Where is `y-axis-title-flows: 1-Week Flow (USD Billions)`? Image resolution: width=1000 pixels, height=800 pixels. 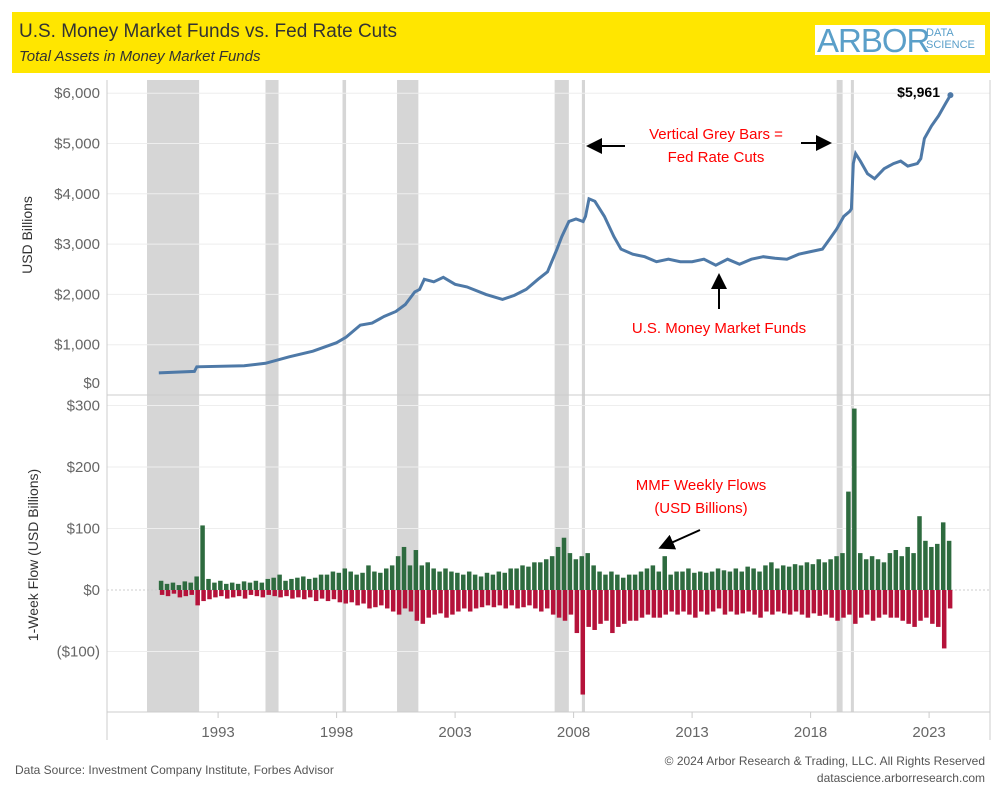 y-axis-title-flows: 1-Week Flow (USD Billions) is located at coordinates (33, 555).